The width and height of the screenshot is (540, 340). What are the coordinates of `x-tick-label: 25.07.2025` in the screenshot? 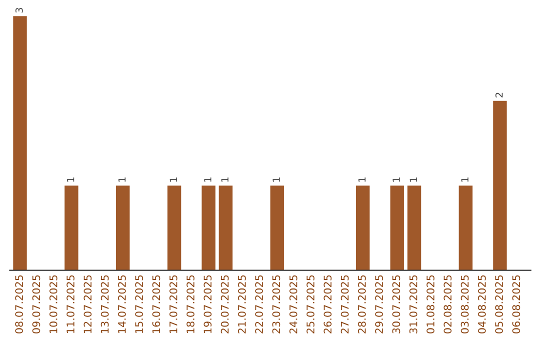 It's located at (310, 304).